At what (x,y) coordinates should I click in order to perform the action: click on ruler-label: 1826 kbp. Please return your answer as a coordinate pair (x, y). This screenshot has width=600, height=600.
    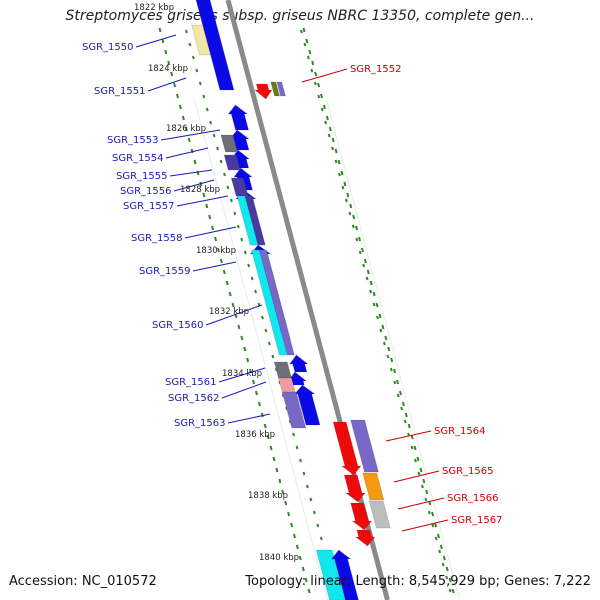
    Looking at the image, I should click on (186, 129).